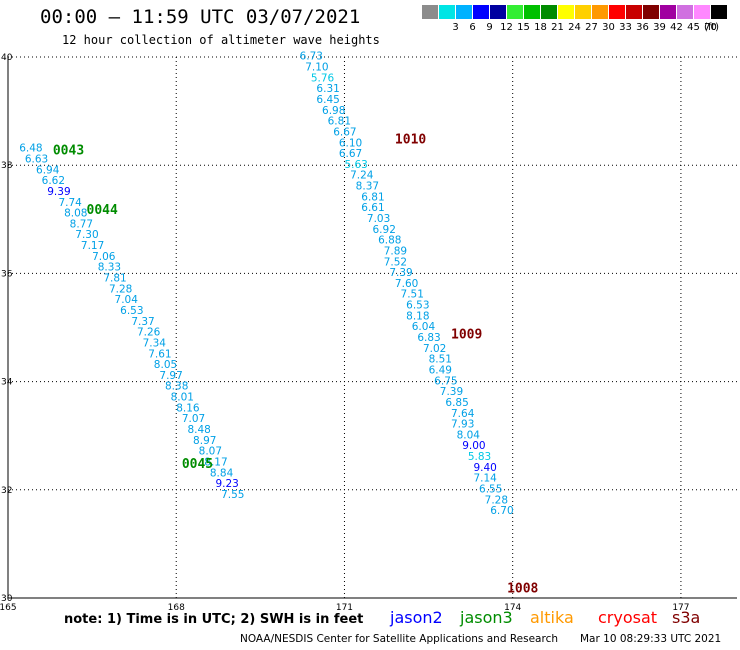 This screenshot has width=740, height=650. Describe the element at coordinates (484, 468) in the screenshot. I see `swh-value-label: 9.40` at that location.